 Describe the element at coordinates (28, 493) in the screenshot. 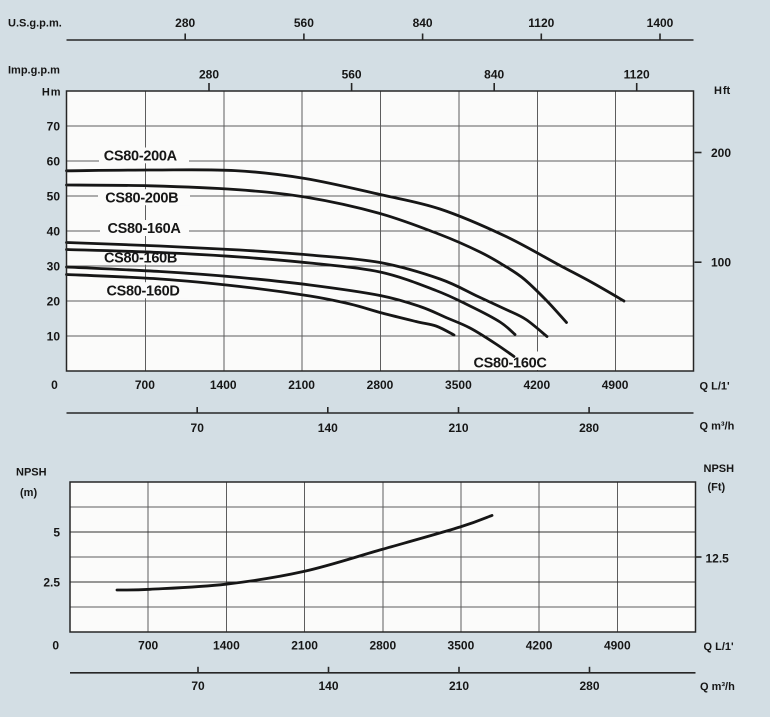

I see `svg-text: (m)` at that location.